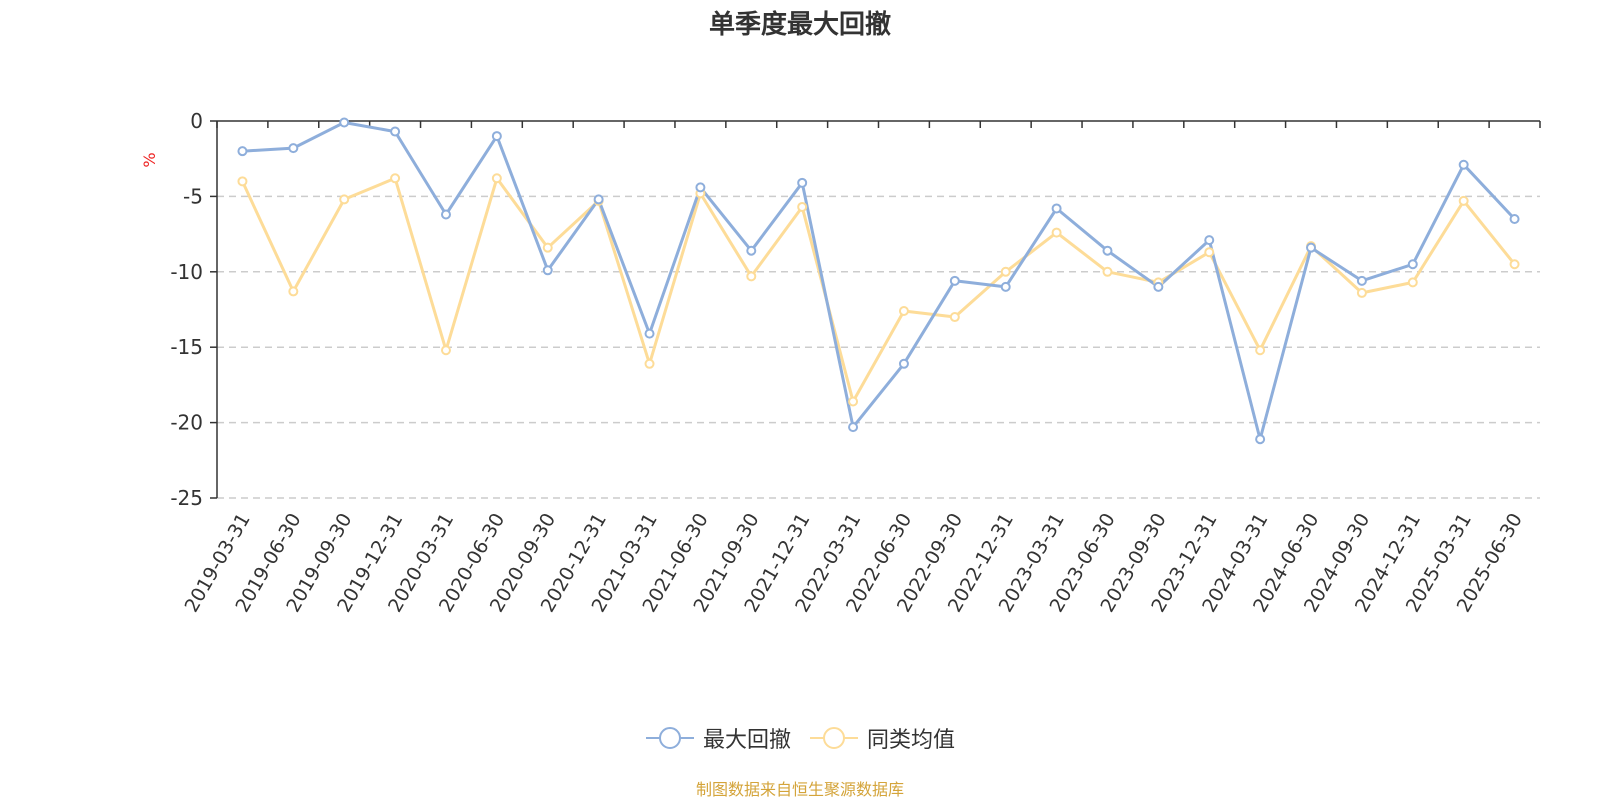  What do you see at coordinates (799, 789) in the screenshot?
I see `source-note: 制图数据来自恒生聚源数据库` at bounding box center [799, 789].